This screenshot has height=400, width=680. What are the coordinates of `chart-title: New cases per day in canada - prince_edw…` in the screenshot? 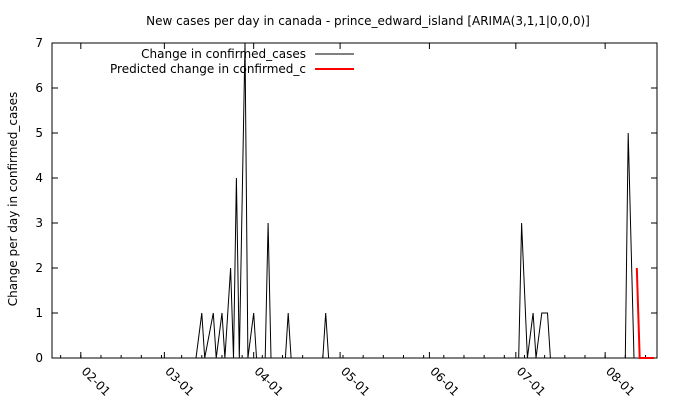 It's located at (368, 21).